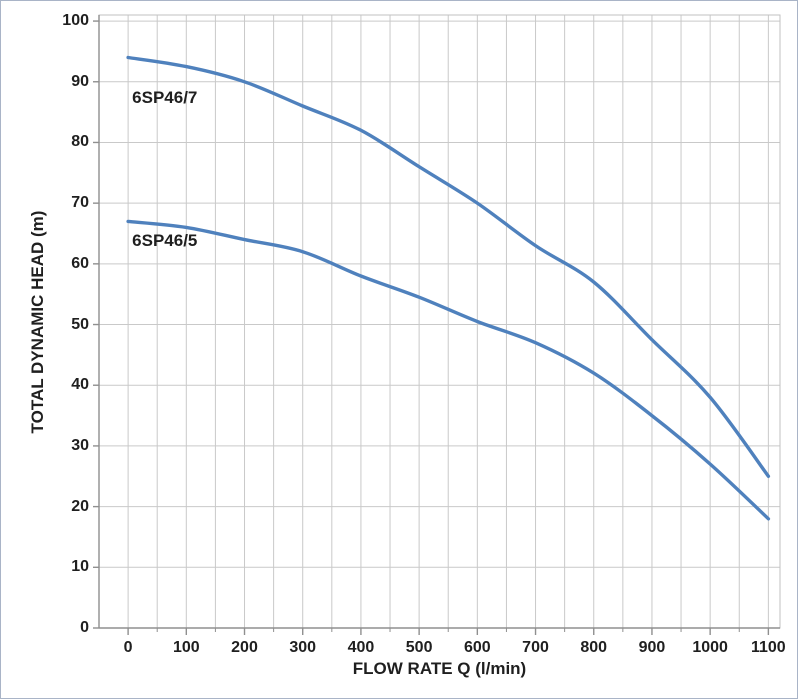  Describe the element at coordinates (80, 142) in the screenshot. I see `y-tick-label: 80` at that location.